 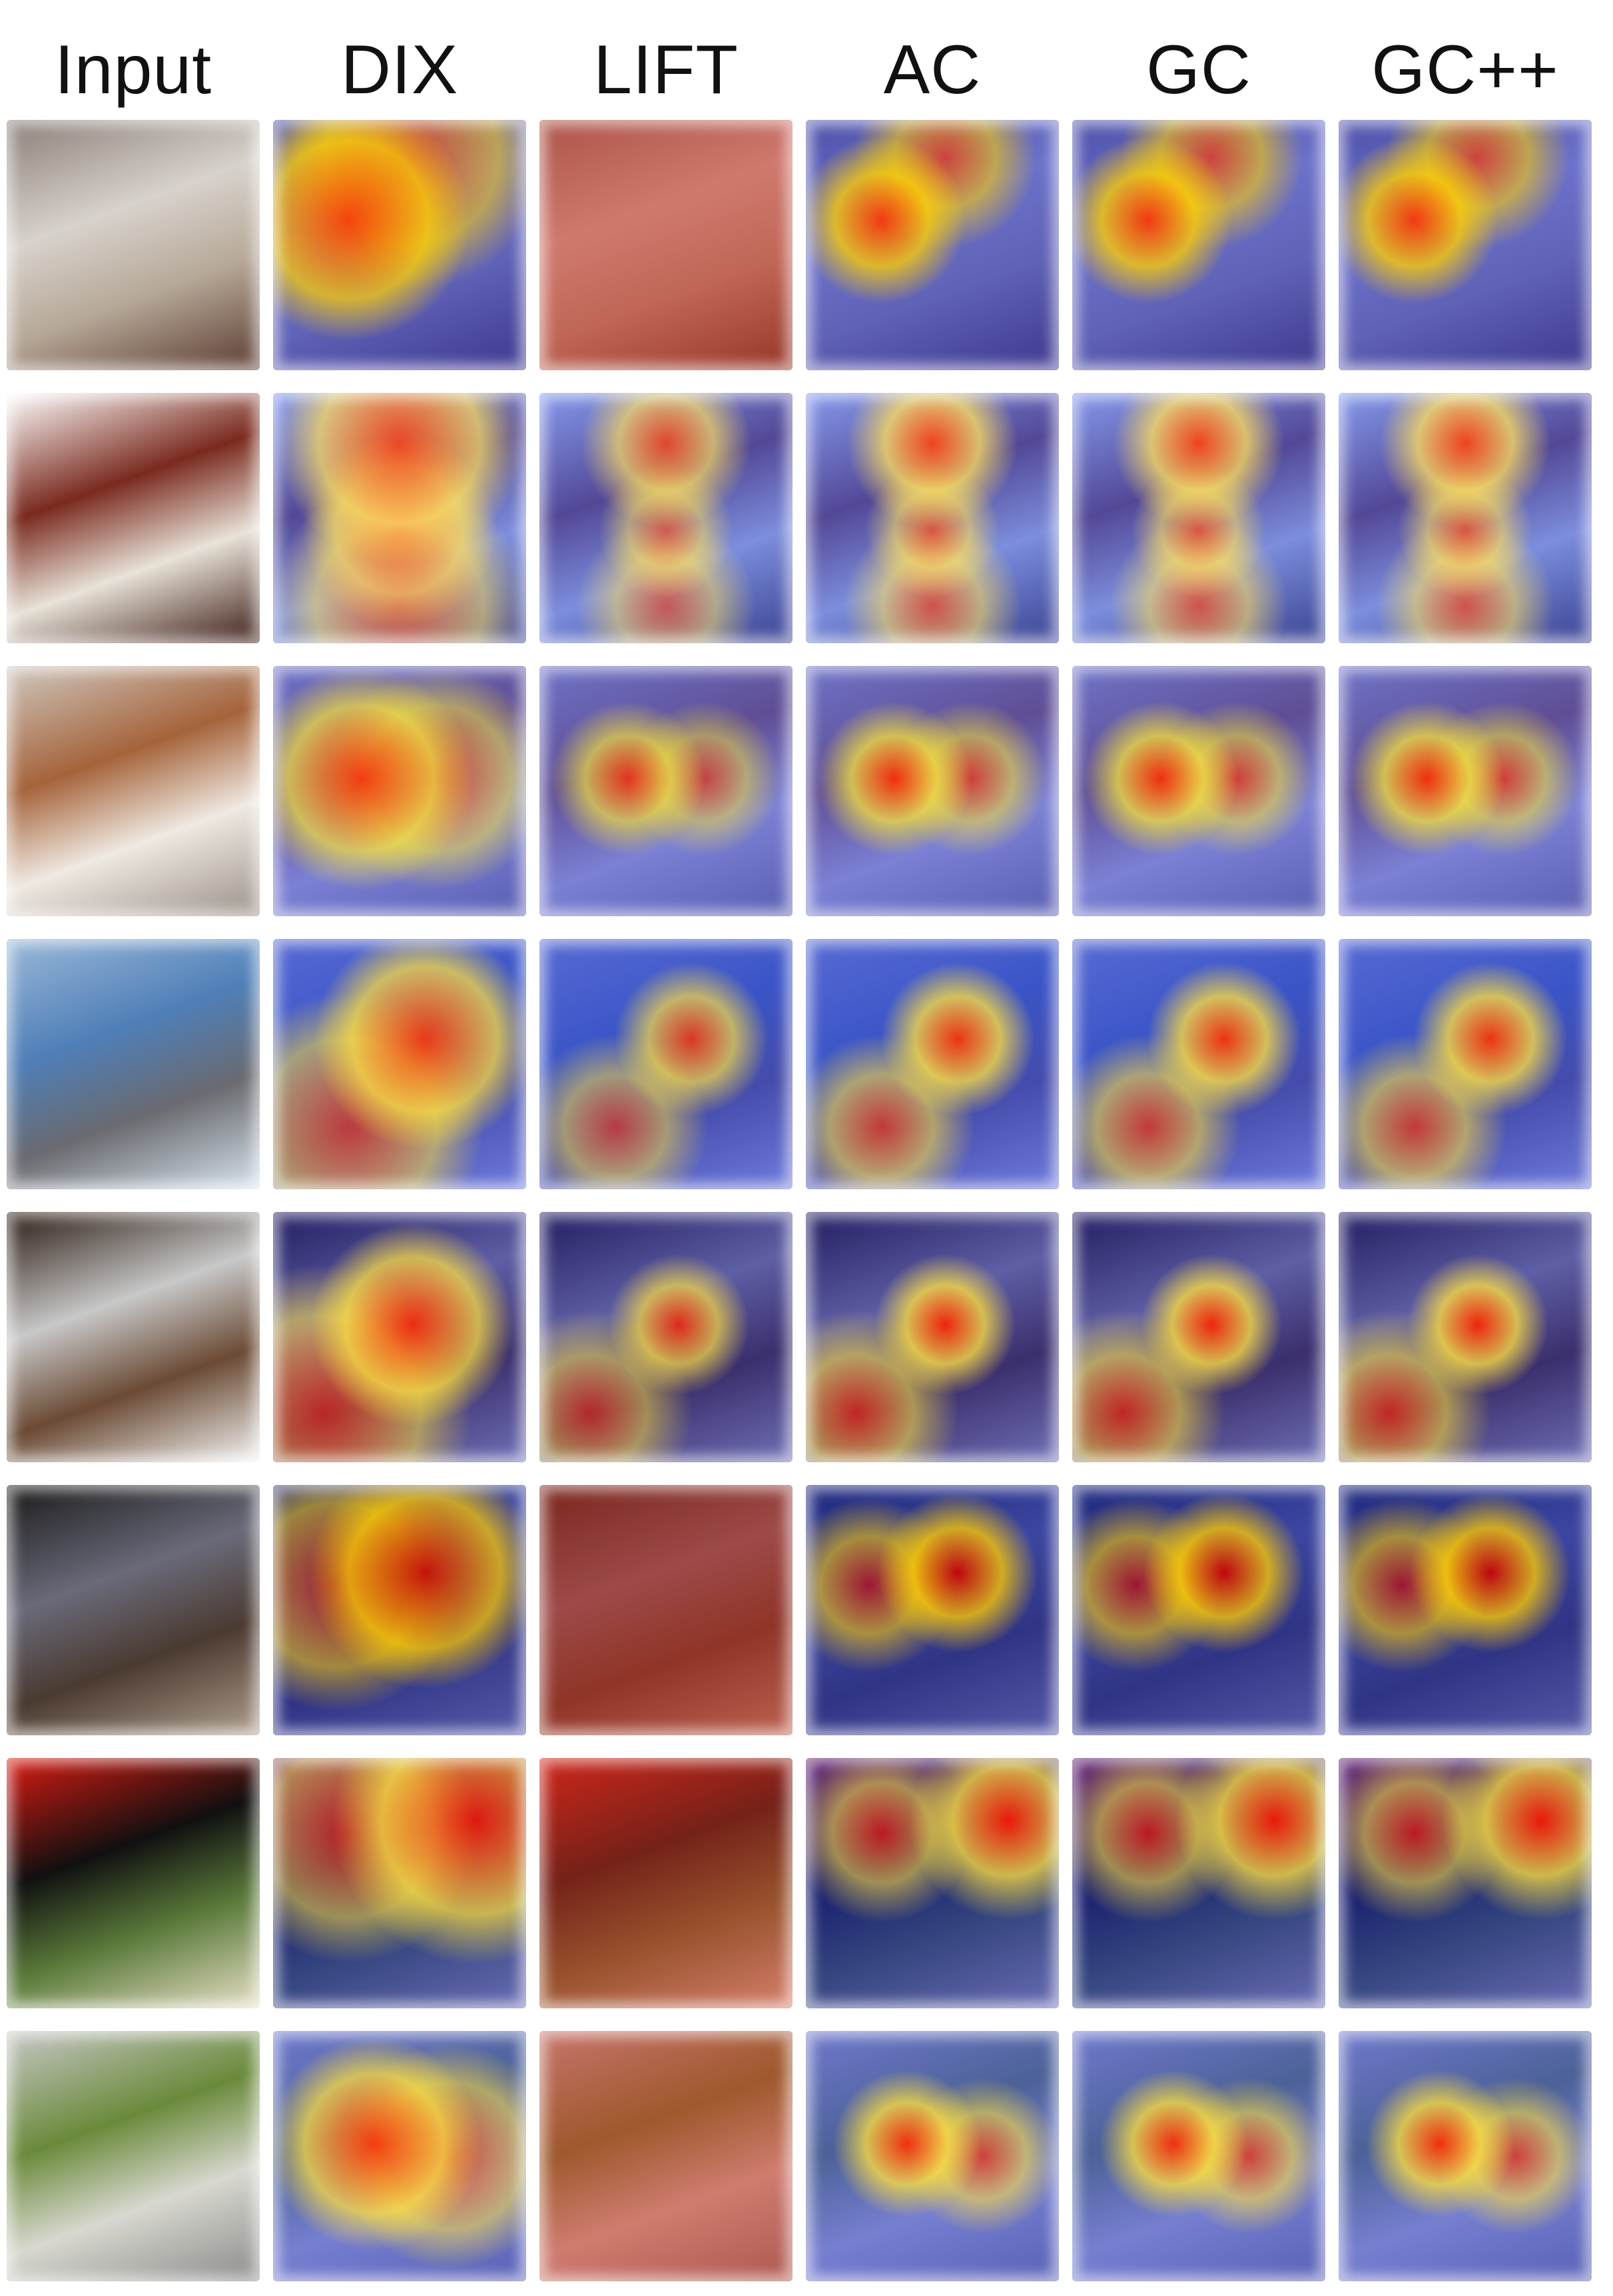 What do you see at coordinates (666, 70) in the screenshot?
I see `column-title-lift: LIFT` at bounding box center [666, 70].